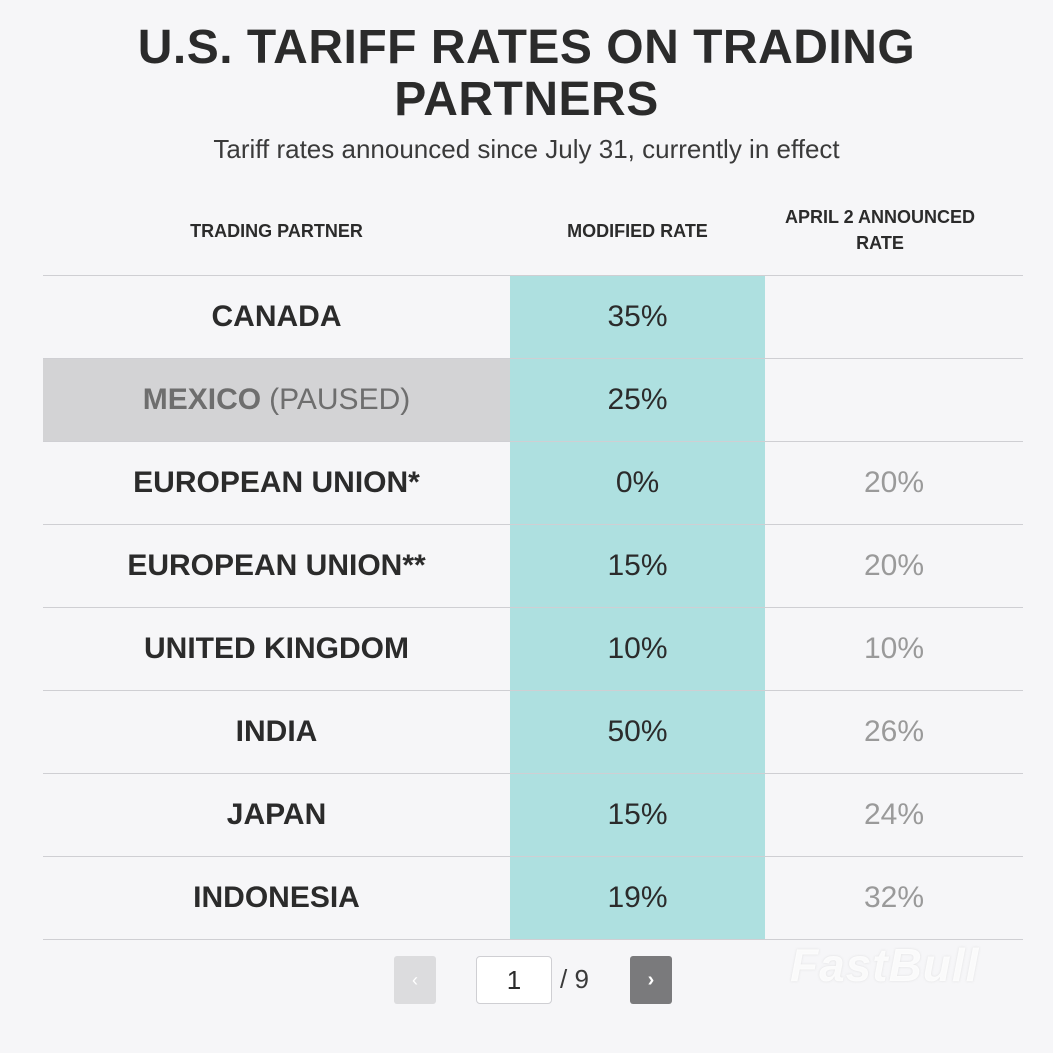  What do you see at coordinates (574, 979) in the screenshot?
I see `page-total: / 9` at bounding box center [574, 979].